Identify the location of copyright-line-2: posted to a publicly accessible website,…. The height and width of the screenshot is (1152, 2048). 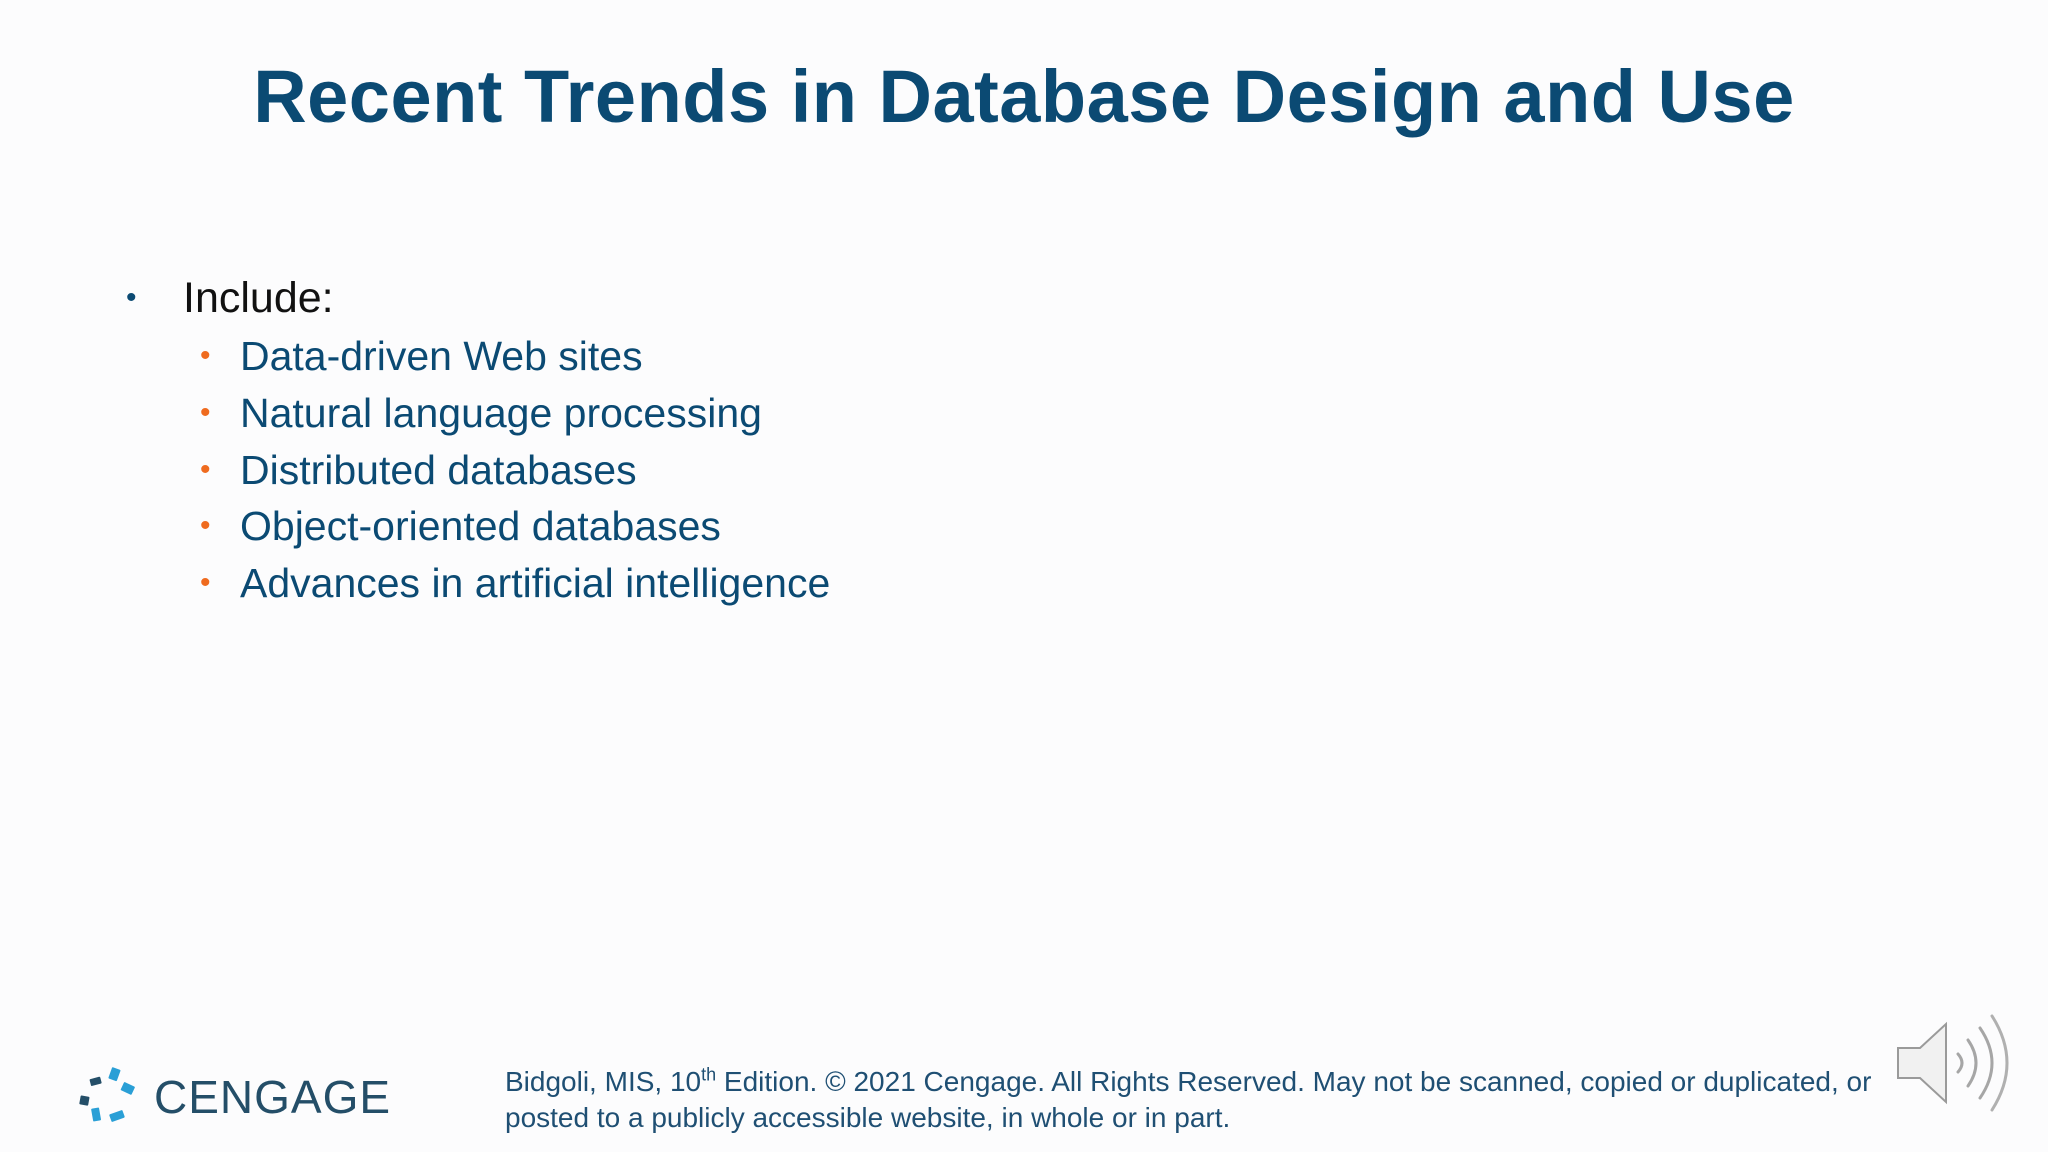
(868, 1117).